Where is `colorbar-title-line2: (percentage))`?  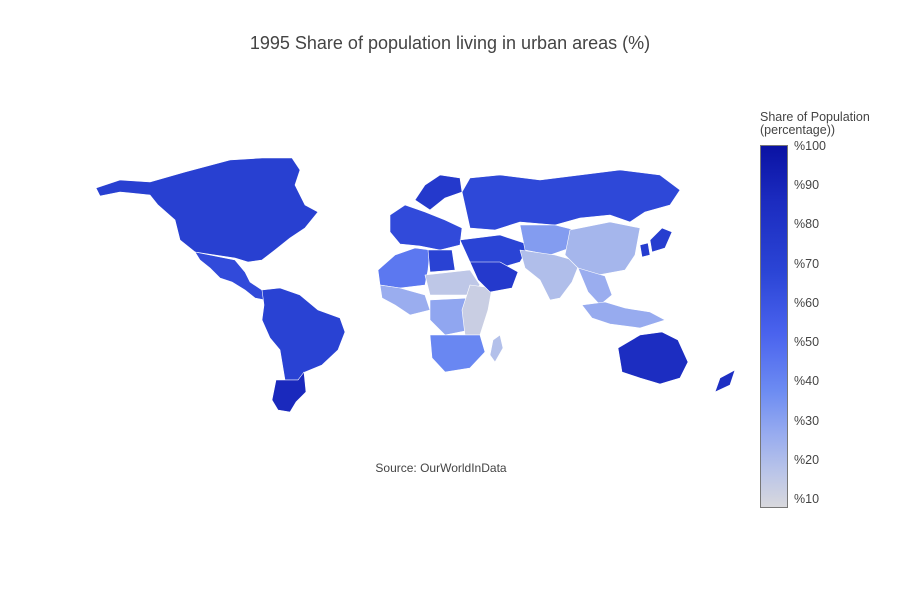 colorbar-title-line2: (percentage)) is located at coordinates (798, 130).